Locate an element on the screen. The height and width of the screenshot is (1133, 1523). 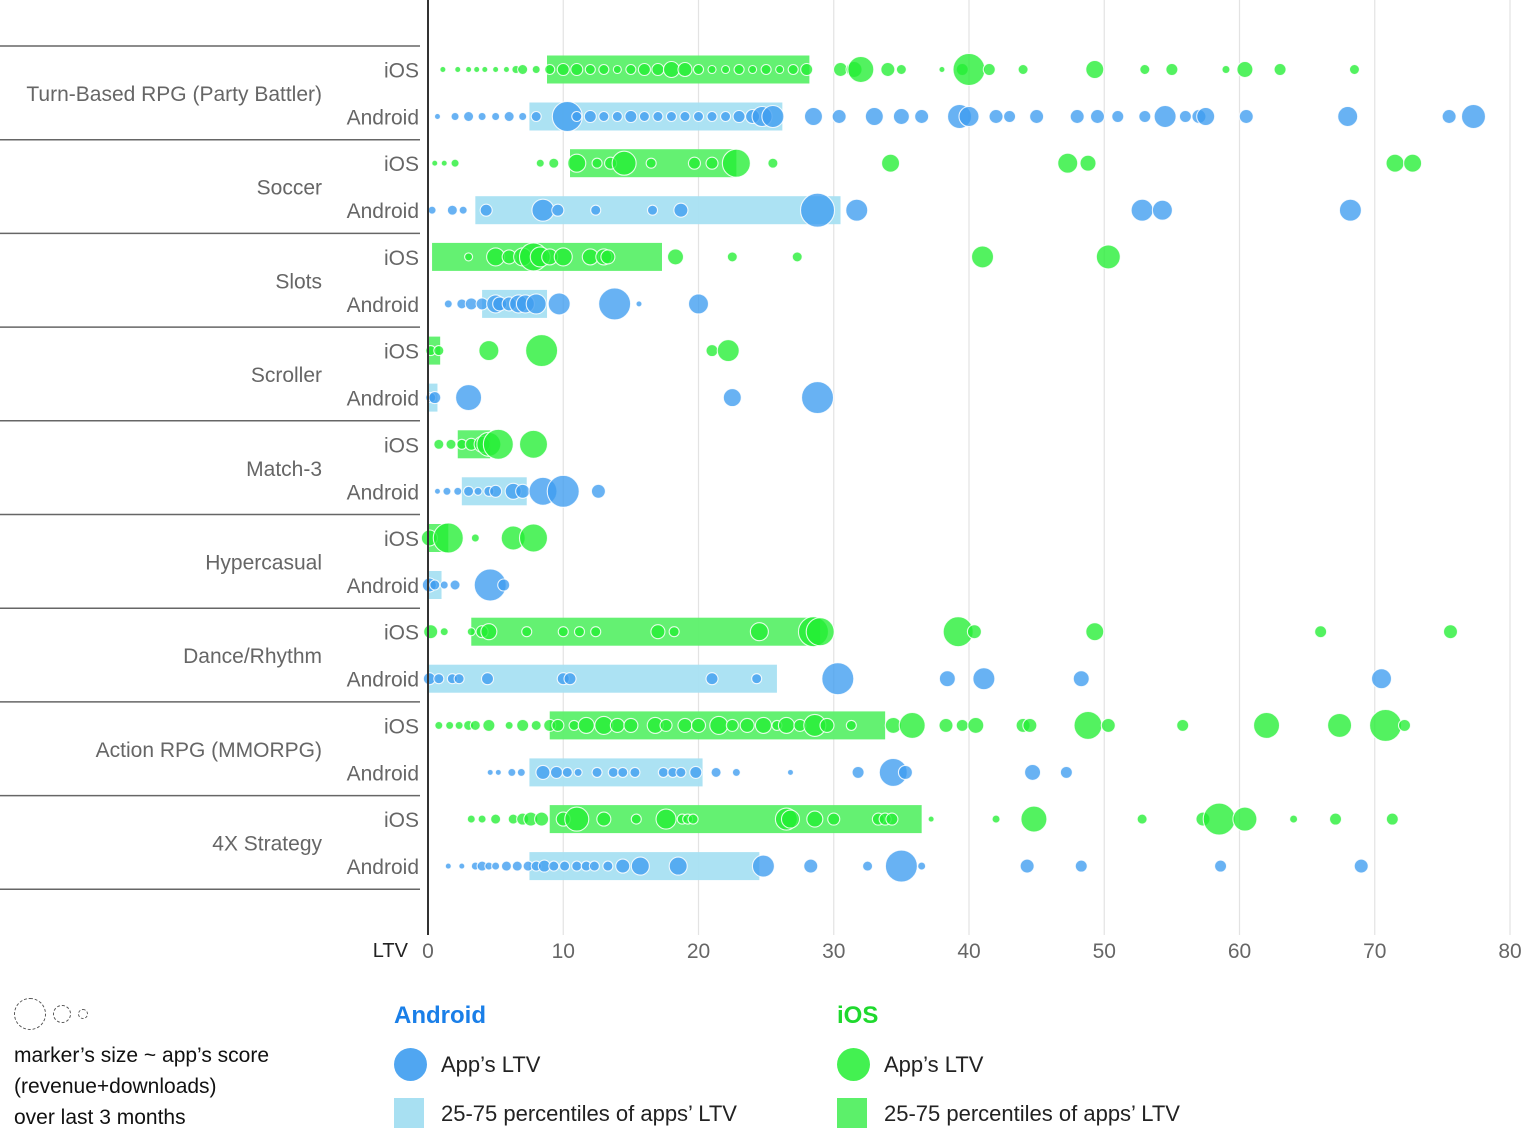
ios-band-label: 25-75 percentiles of apps’ LTV is located at coordinates (1032, 1113).